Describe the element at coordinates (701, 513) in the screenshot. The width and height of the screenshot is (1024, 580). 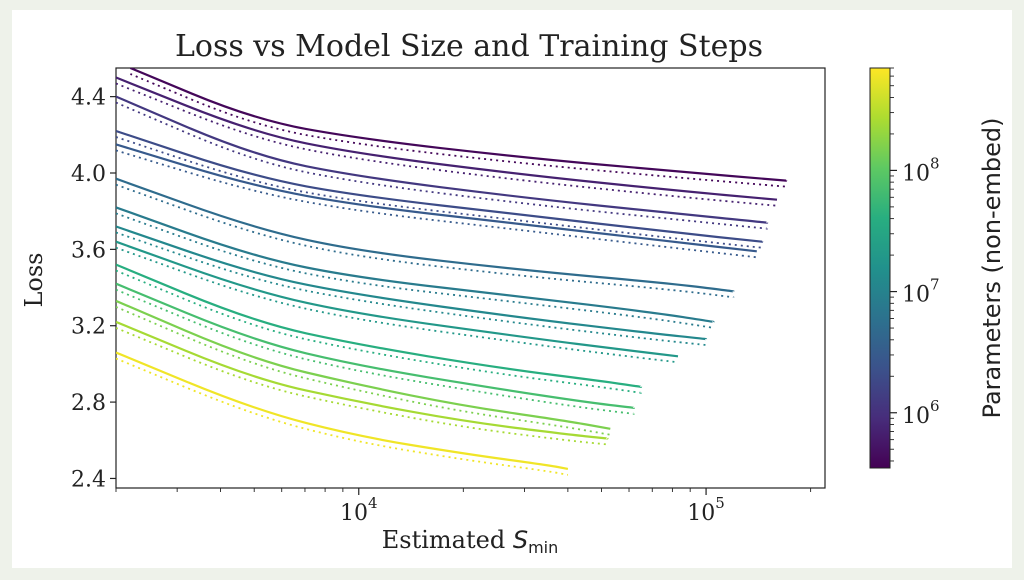
I see `x-tick-base-1: 10` at that location.